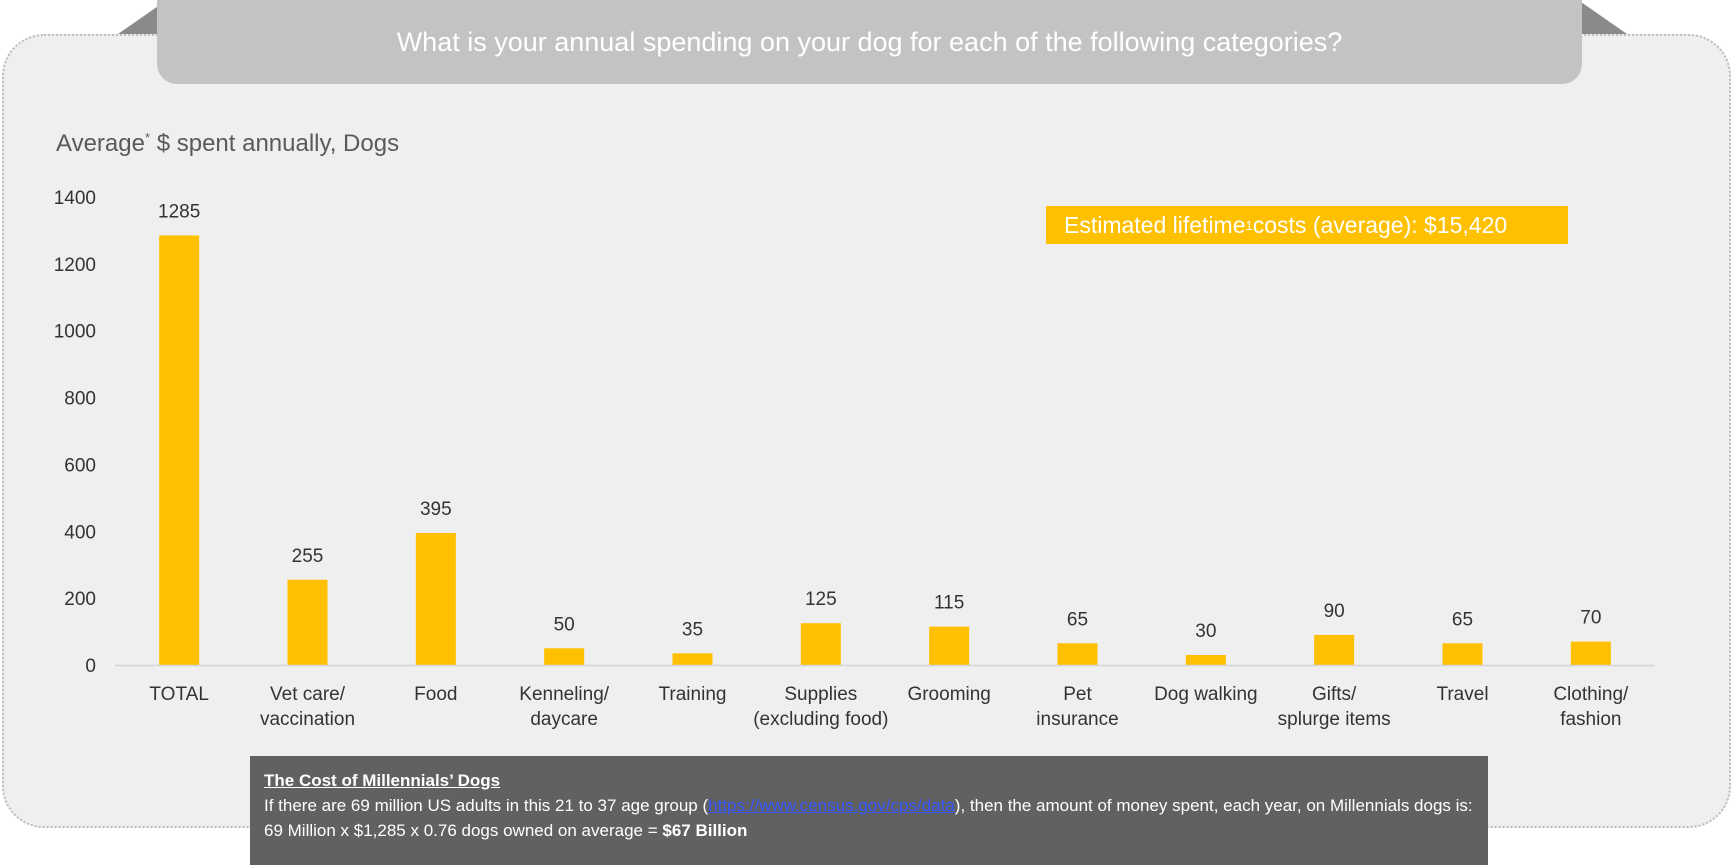  What do you see at coordinates (564, 707) in the screenshot?
I see `x-category-label: Kenneling/daycare` at bounding box center [564, 707].